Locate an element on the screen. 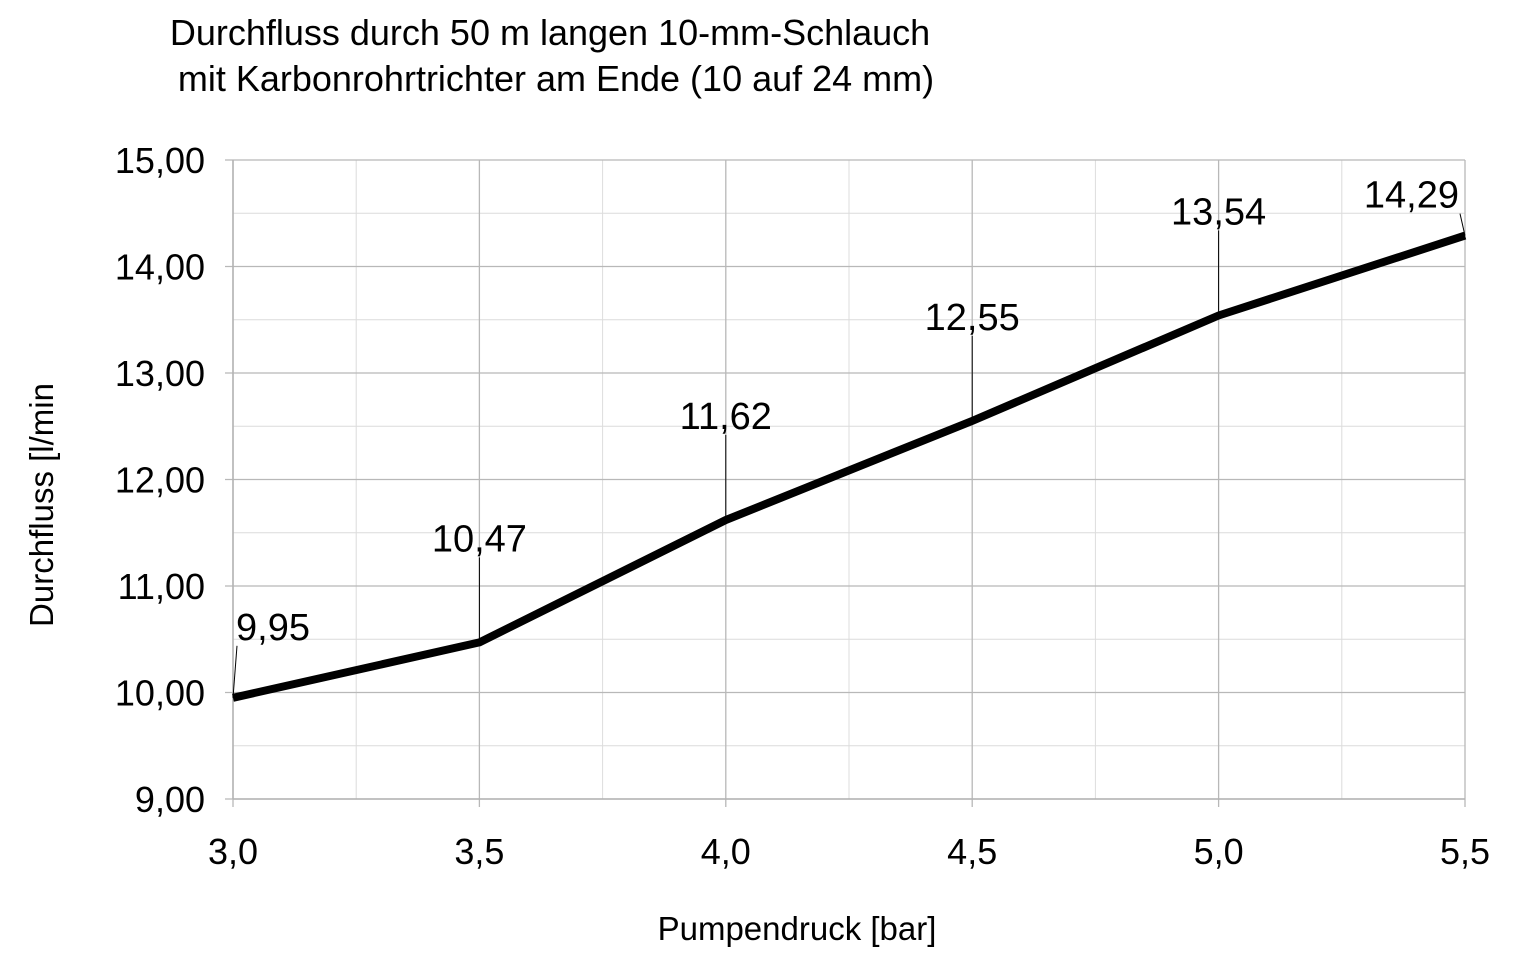 This screenshot has width=1513, height=963. y-tick-label: 14,00 is located at coordinates (160, 267).